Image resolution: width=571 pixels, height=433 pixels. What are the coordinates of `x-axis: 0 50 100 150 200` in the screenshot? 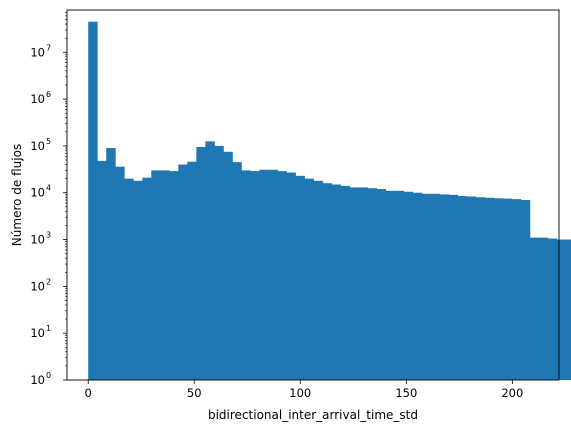 It's located at (304, 390).